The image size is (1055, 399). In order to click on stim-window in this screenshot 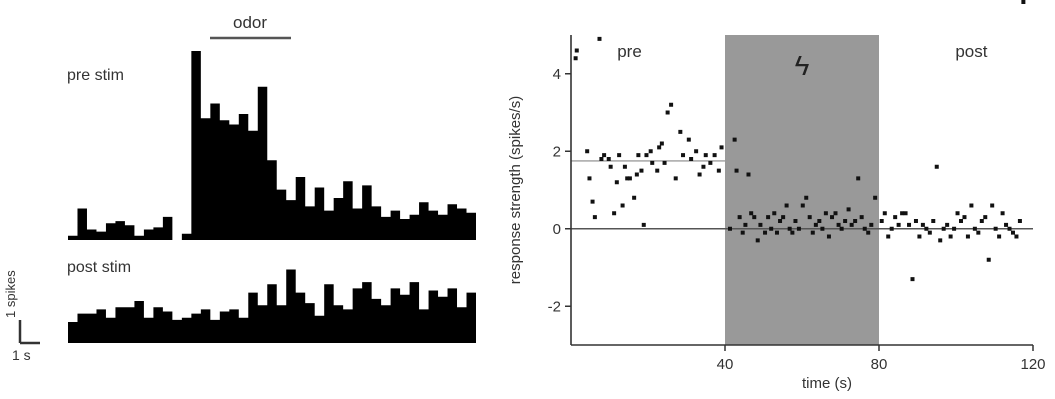, I will do `click(802, 190)`.